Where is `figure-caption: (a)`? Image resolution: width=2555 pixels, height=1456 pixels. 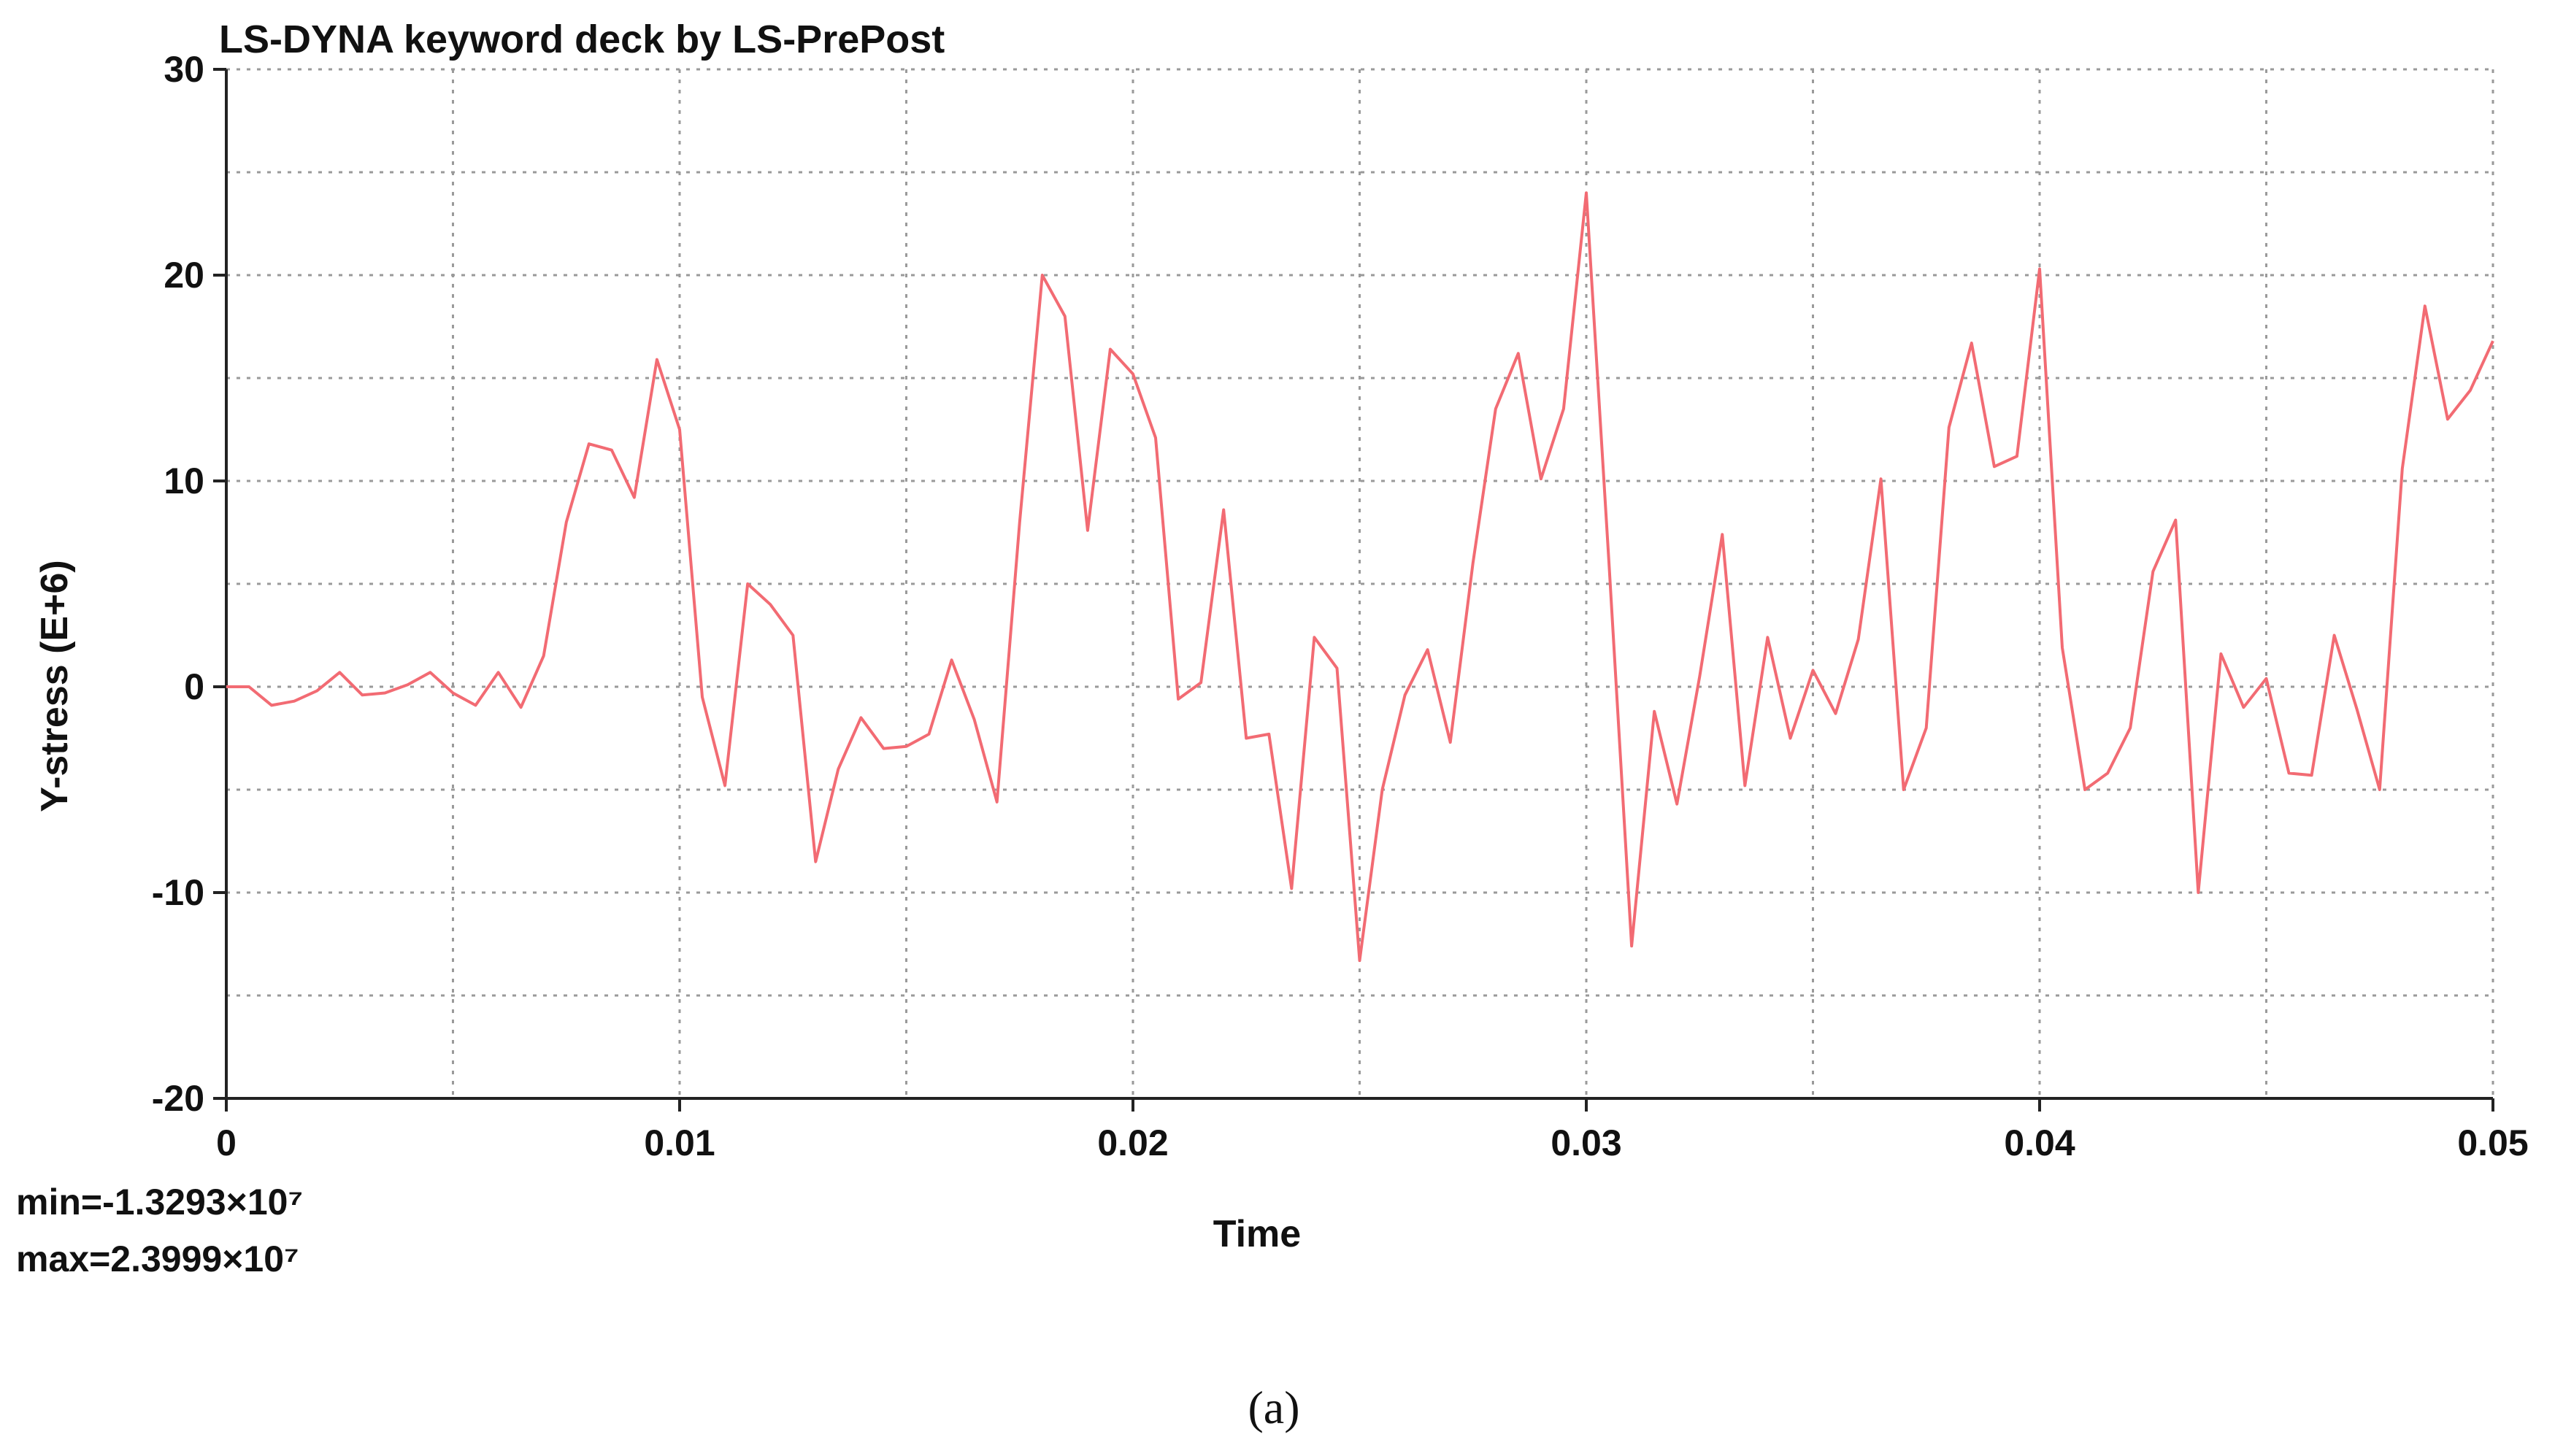
figure-caption: (a) is located at coordinates (1273, 1407).